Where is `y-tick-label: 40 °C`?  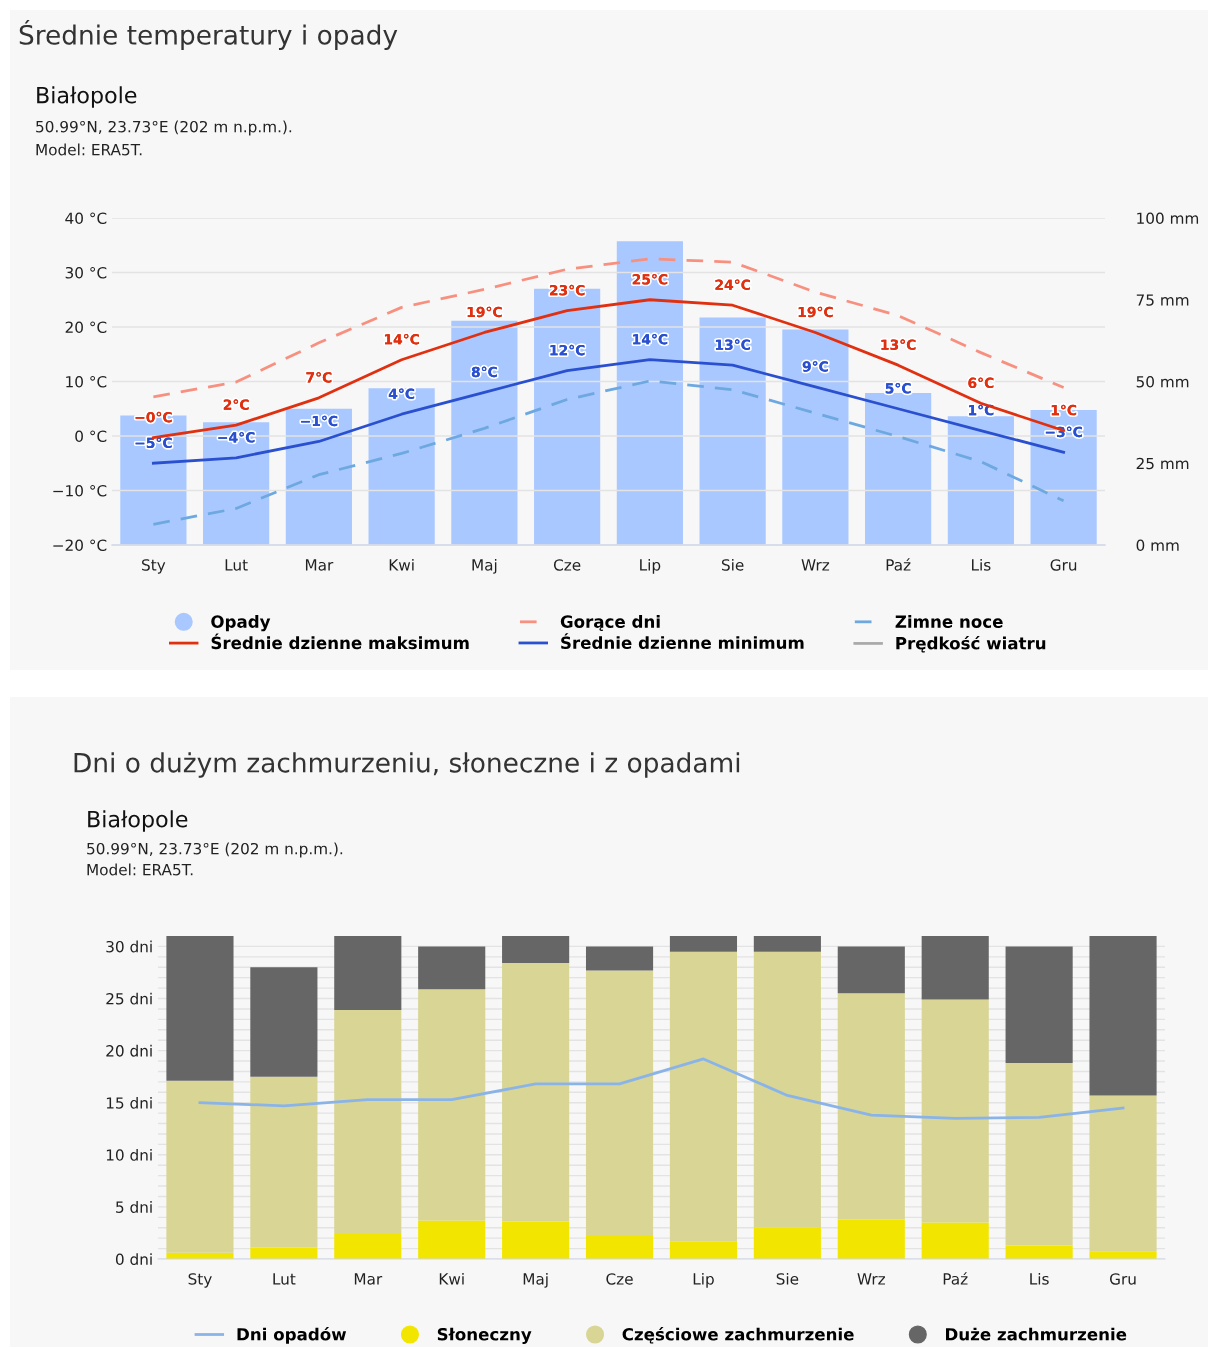
y-tick-label: 40 °C is located at coordinates (86, 218).